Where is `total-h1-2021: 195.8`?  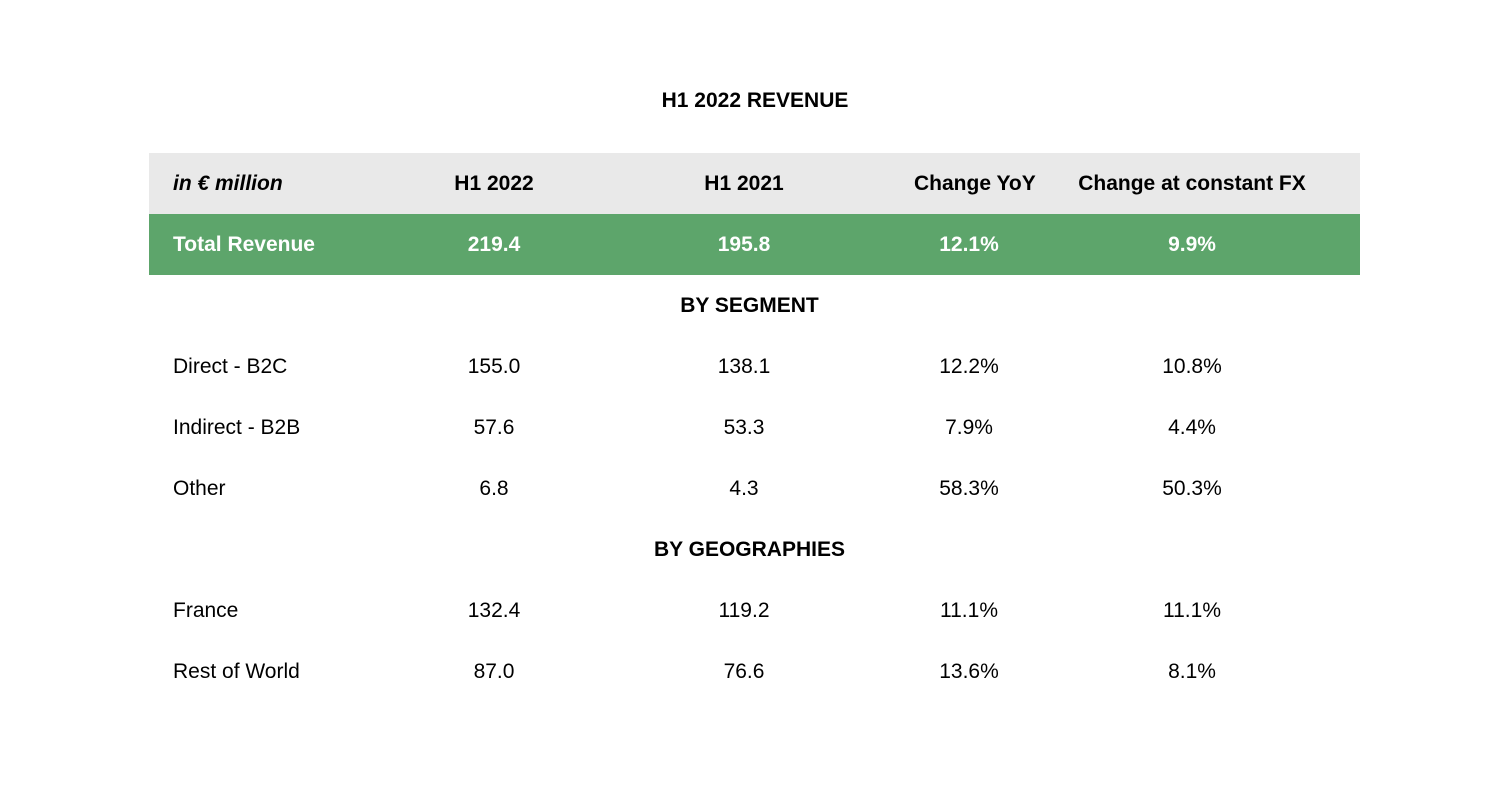 total-h1-2021: 195.8 is located at coordinates (744, 244).